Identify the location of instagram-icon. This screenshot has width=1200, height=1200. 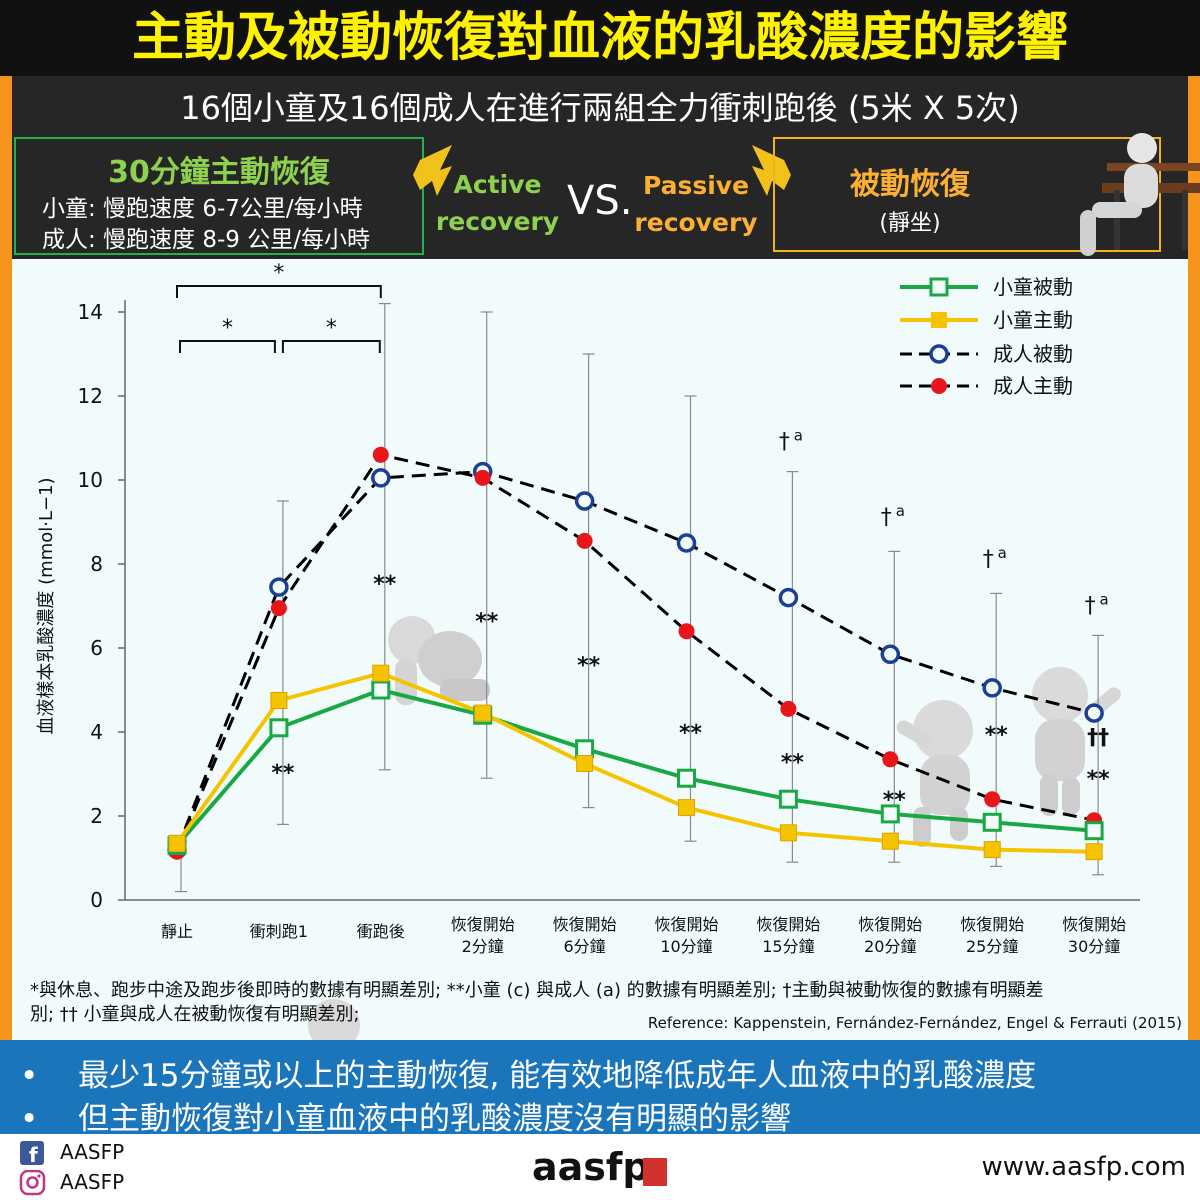
(33, 1183).